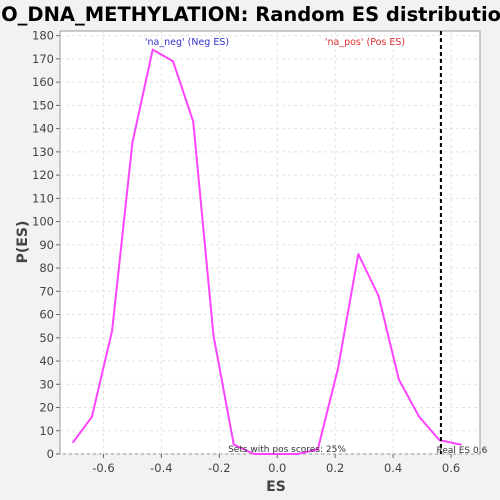 Image resolution: width=500 pixels, height=500 pixels. What do you see at coordinates (46, 315) in the screenshot?
I see `y-tick-label: 60` at bounding box center [46, 315].